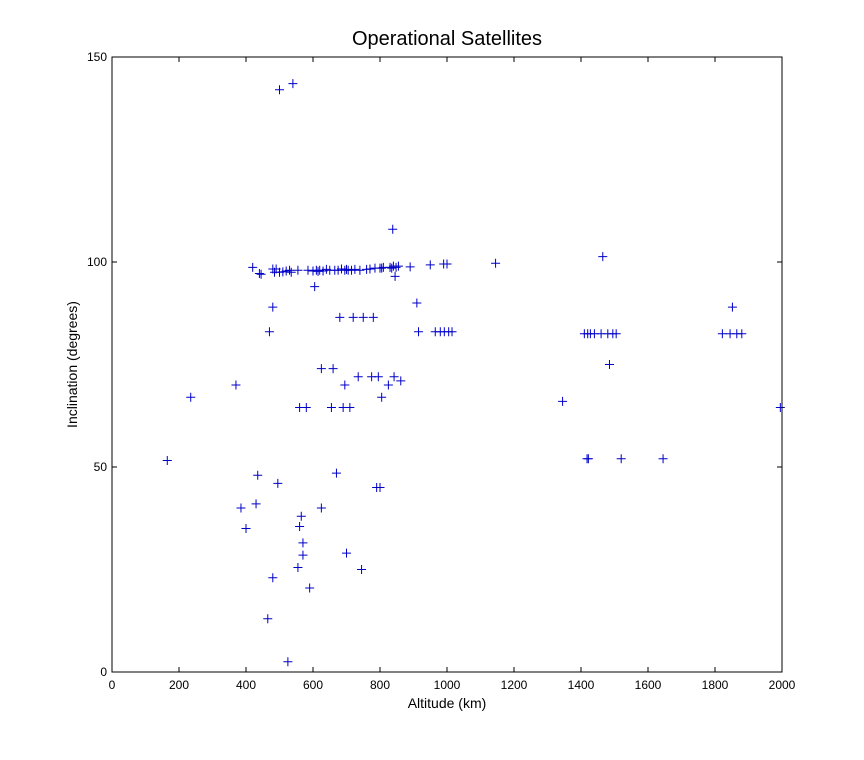  I want to click on chart-title: Operational Satellites, so click(447, 39).